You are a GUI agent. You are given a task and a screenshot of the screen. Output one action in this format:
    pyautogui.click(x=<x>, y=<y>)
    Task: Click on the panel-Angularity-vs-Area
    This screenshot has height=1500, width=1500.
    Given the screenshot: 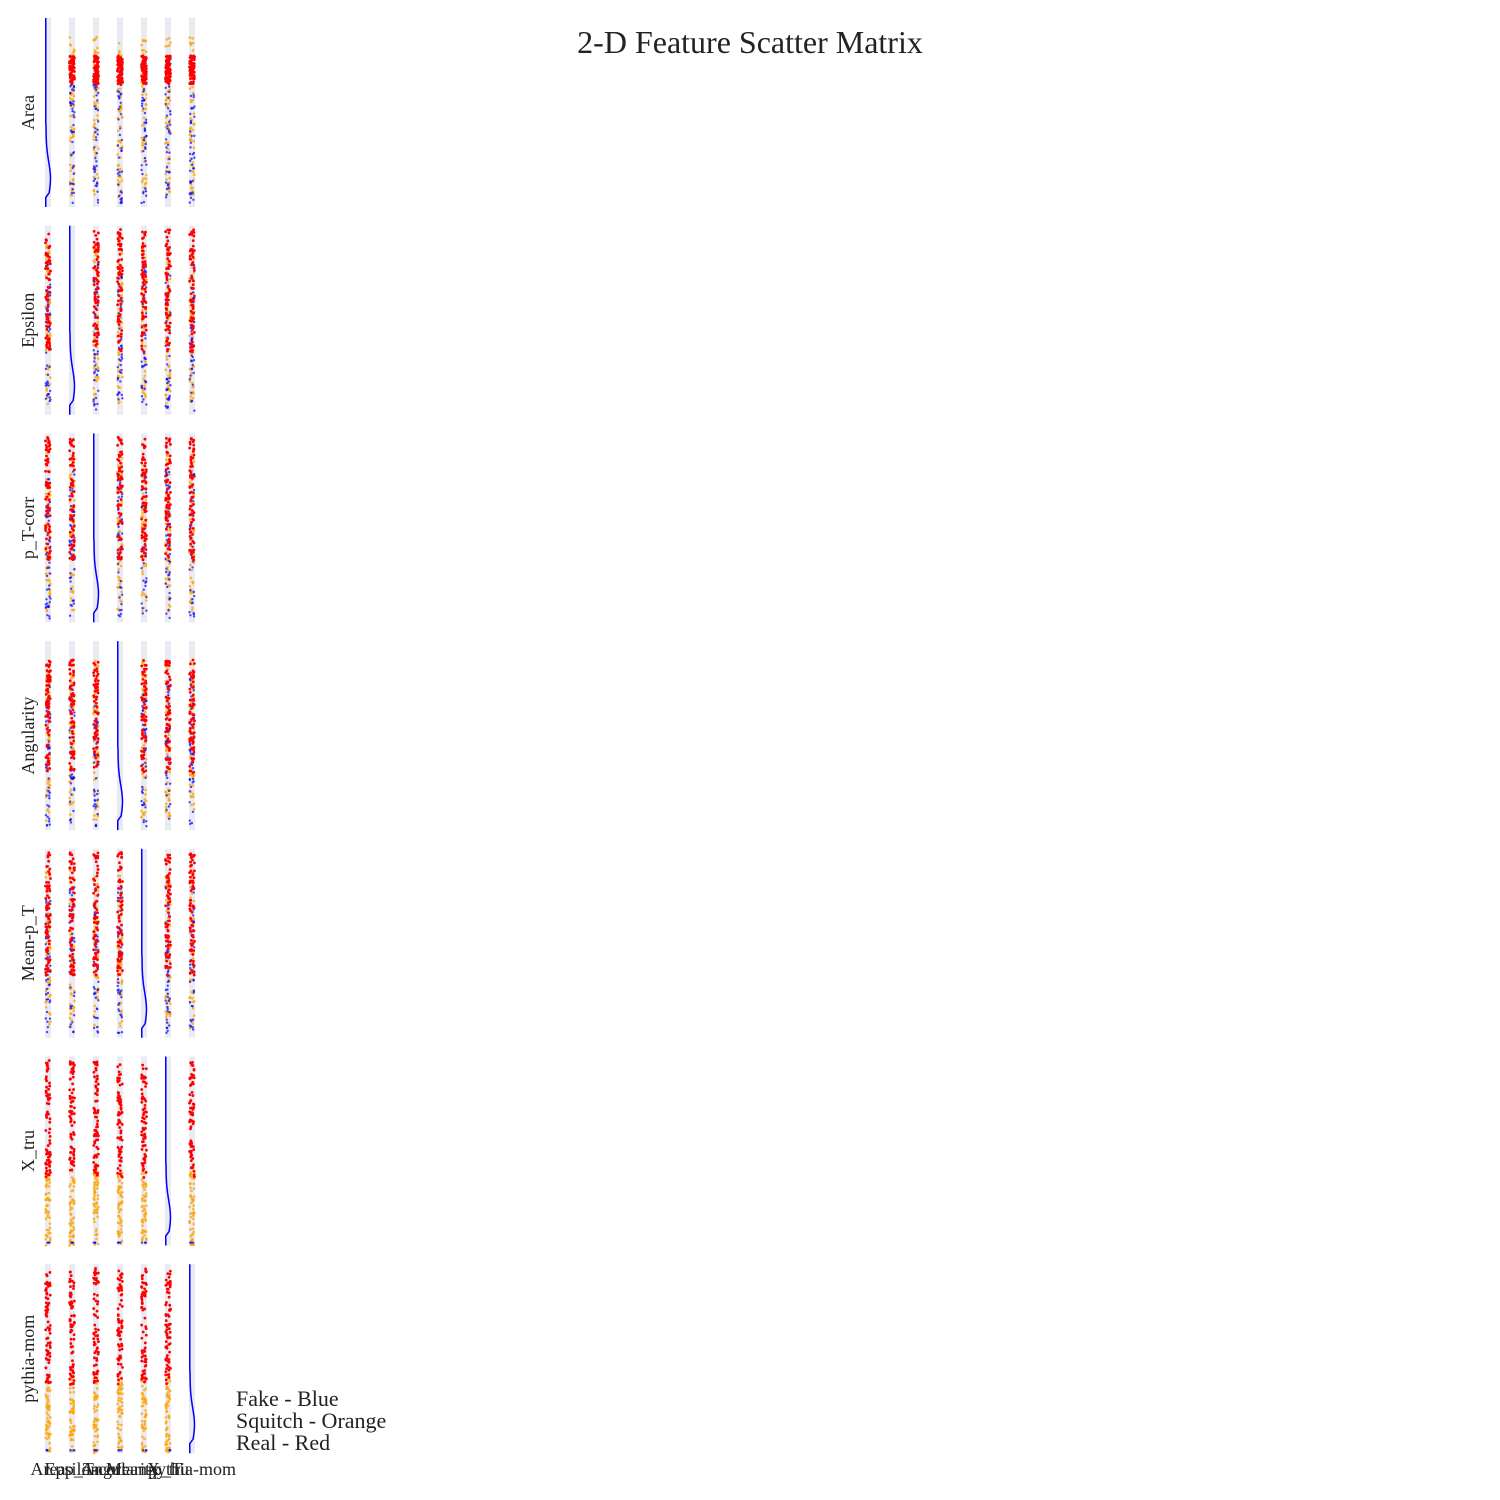 What is the action you would take?
    pyautogui.click(x=48, y=736)
    